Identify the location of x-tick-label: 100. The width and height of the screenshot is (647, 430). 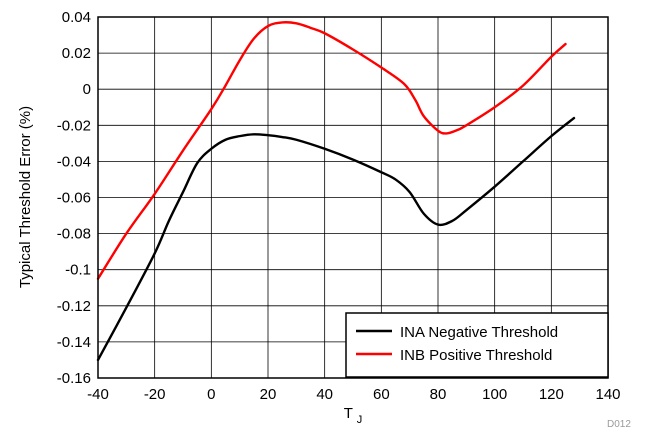
(494, 394).